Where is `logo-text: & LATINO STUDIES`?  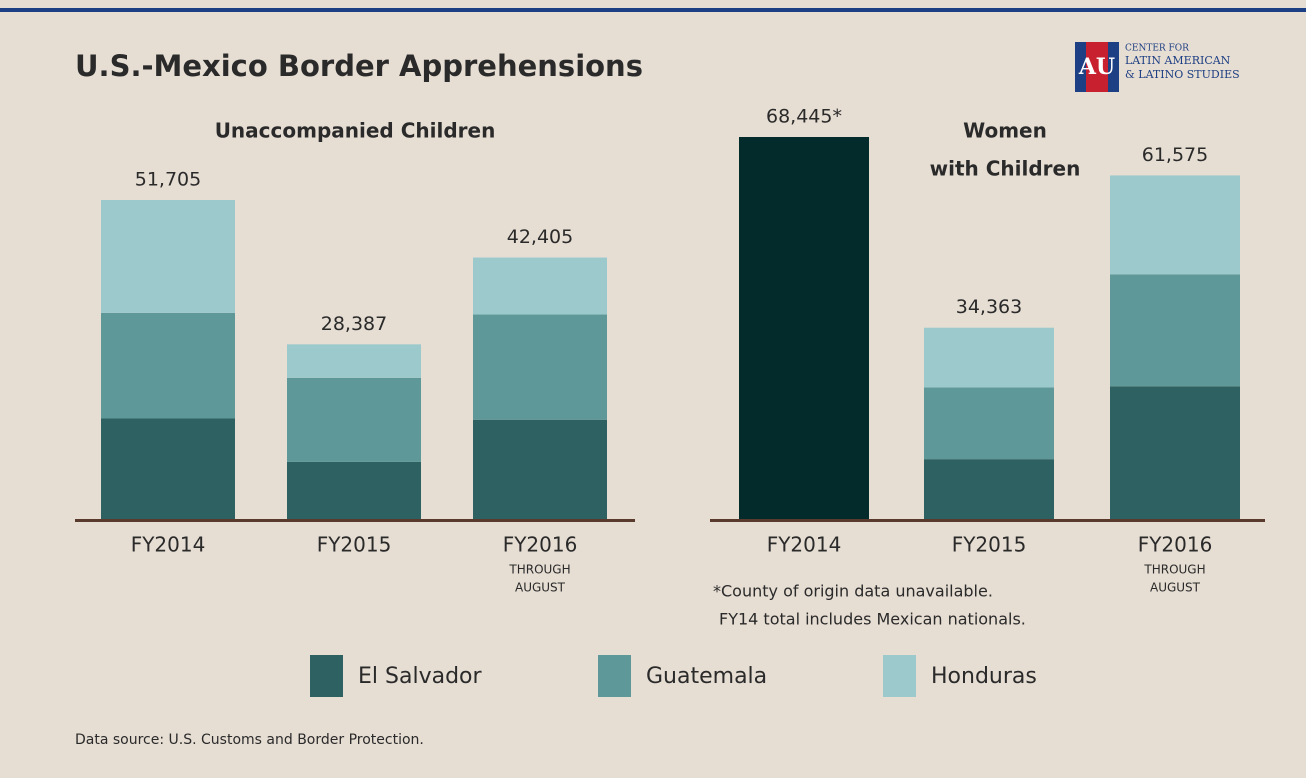
logo-text: & LATINO STUDIES is located at coordinates (1182, 74).